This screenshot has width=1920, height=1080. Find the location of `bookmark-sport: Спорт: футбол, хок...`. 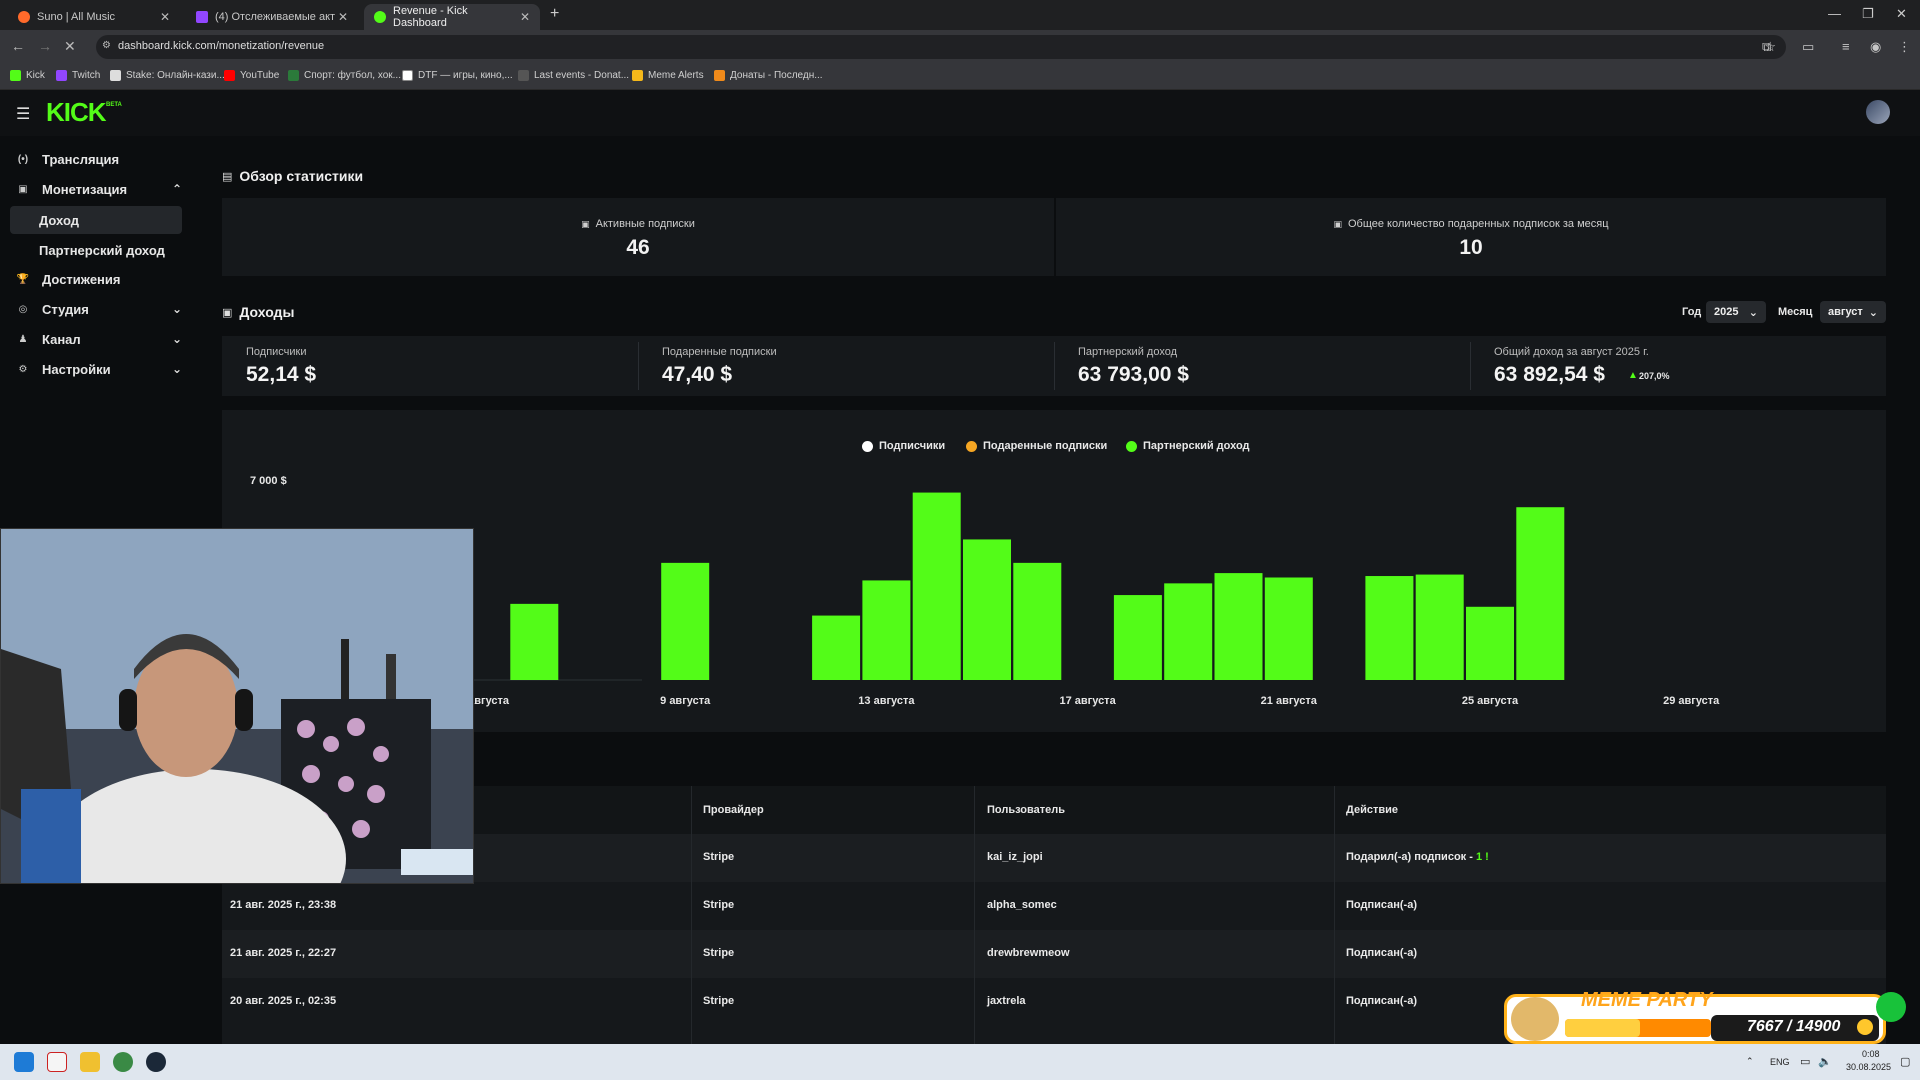

bookmark-sport: Спорт: футбол, хок... is located at coordinates (344, 75).